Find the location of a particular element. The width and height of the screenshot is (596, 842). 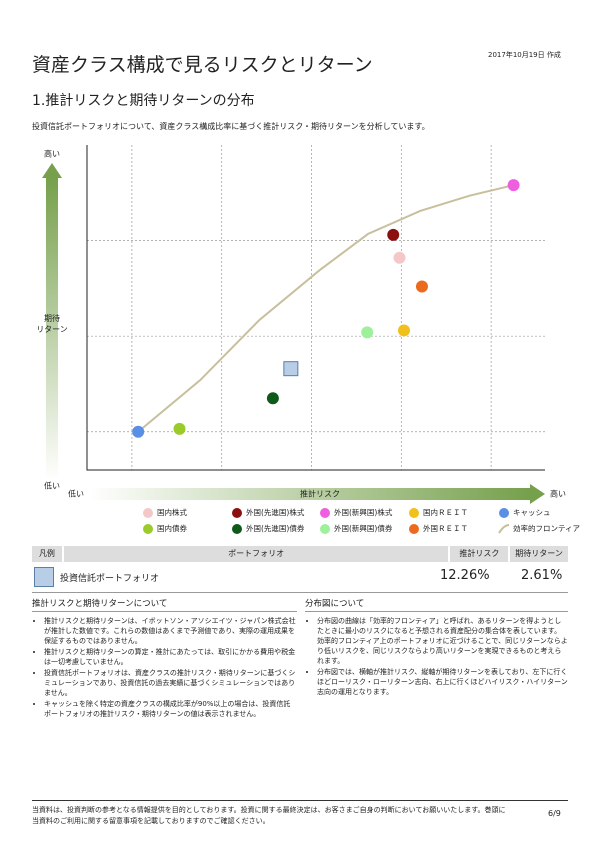

x-high: 高い is located at coordinates (558, 494).